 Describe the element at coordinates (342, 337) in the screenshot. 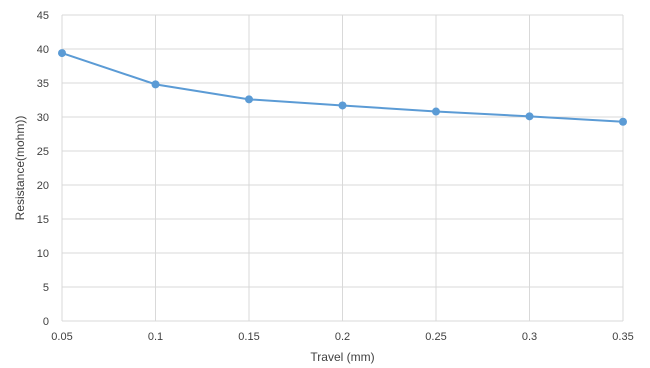

I see `x-tick-label: 0.2` at that location.